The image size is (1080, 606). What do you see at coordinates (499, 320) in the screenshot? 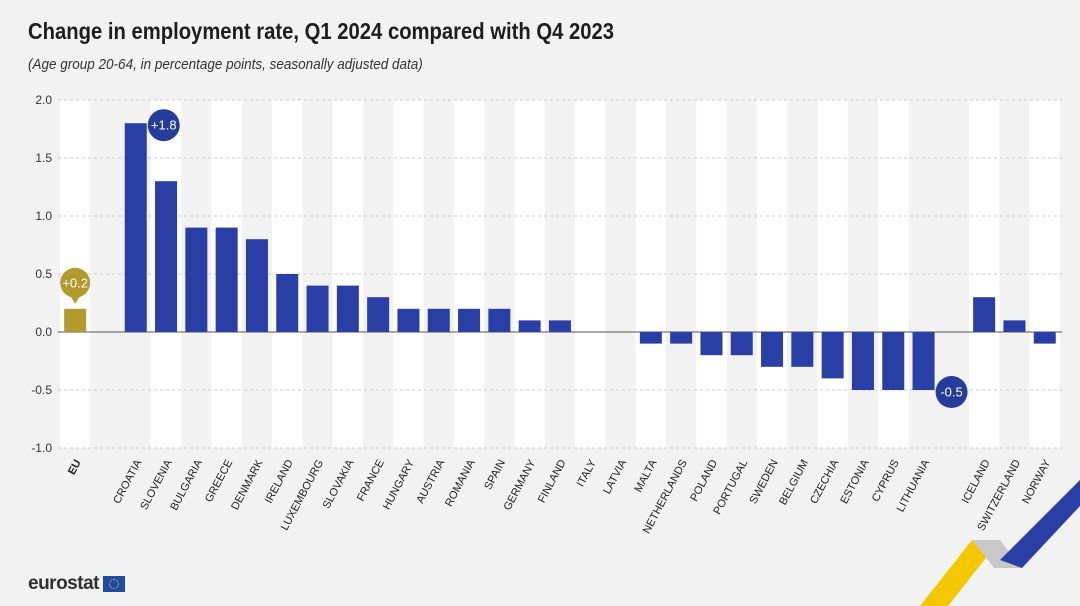
I see `bar-spain` at bounding box center [499, 320].